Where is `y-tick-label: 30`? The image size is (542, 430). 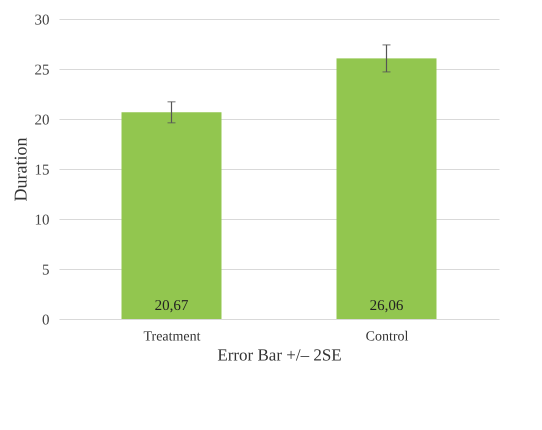 y-tick-label: 30 is located at coordinates (42, 20).